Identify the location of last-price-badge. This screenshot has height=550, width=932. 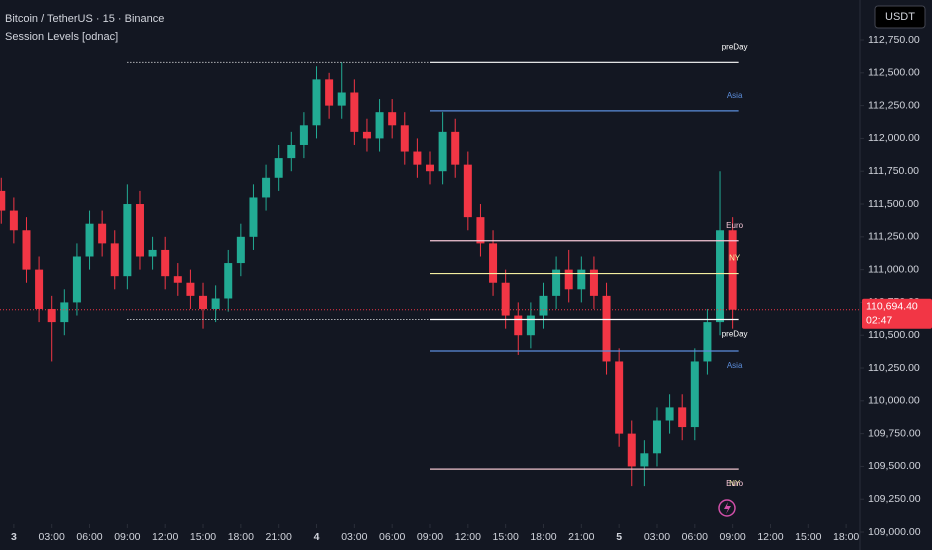
(897, 313).